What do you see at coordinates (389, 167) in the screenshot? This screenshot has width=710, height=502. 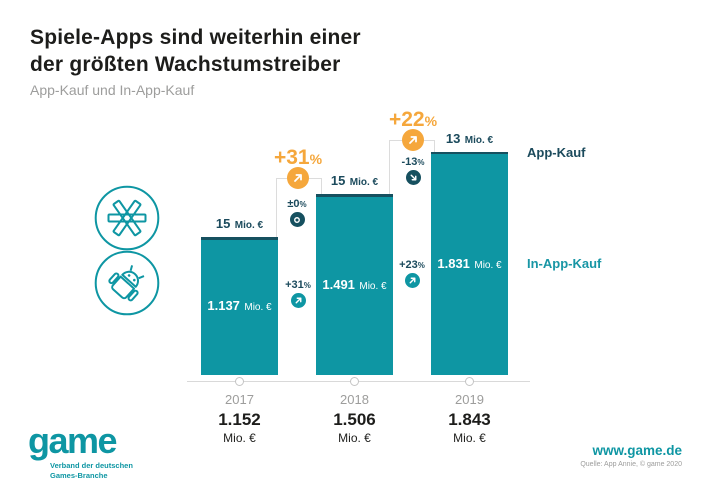 I see `bracket-2018-2019-left` at bounding box center [389, 167].